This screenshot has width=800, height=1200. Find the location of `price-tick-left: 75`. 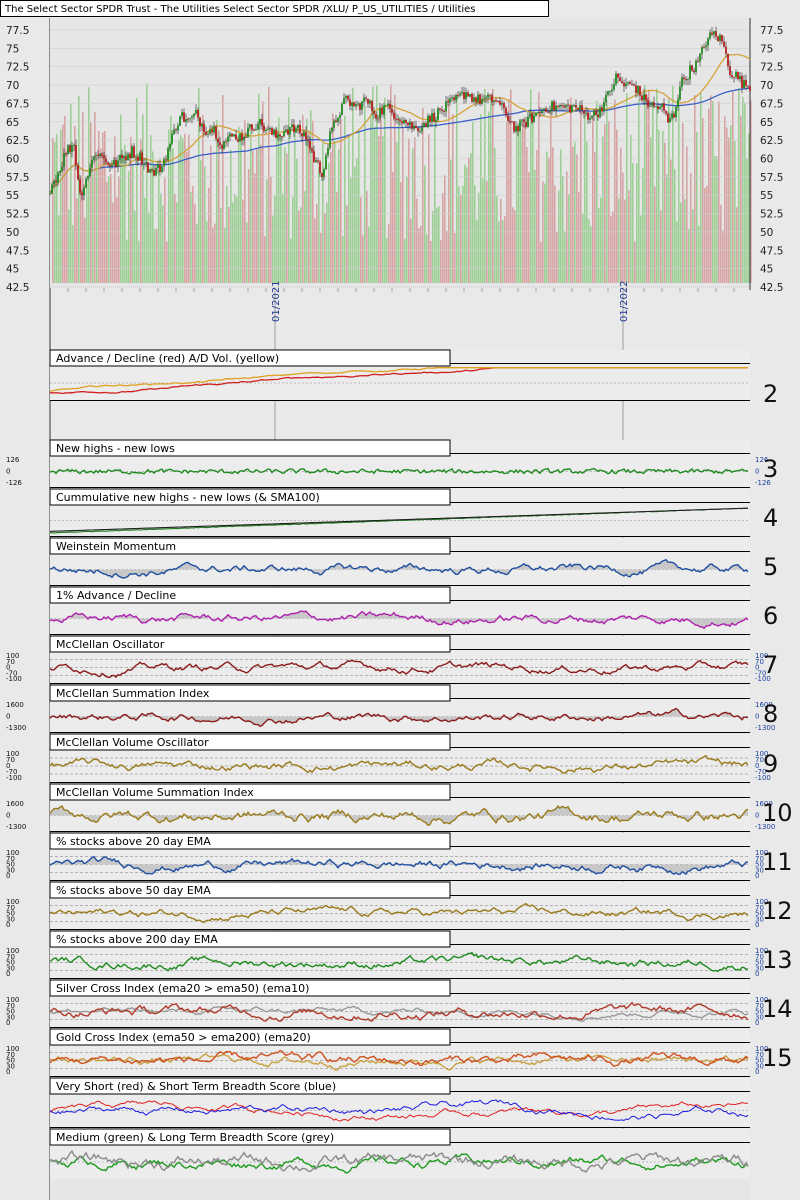

price-tick-left: 75 is located at coordinates (12, 49).